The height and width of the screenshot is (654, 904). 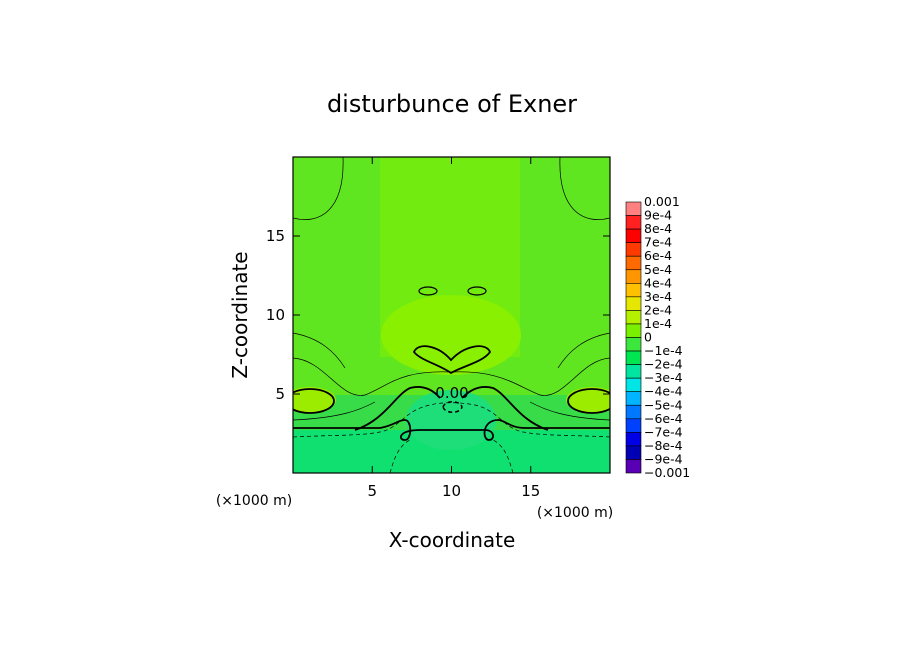 I want to click on chart-title: disturbunce of Exner, so click(x=452, y=104).